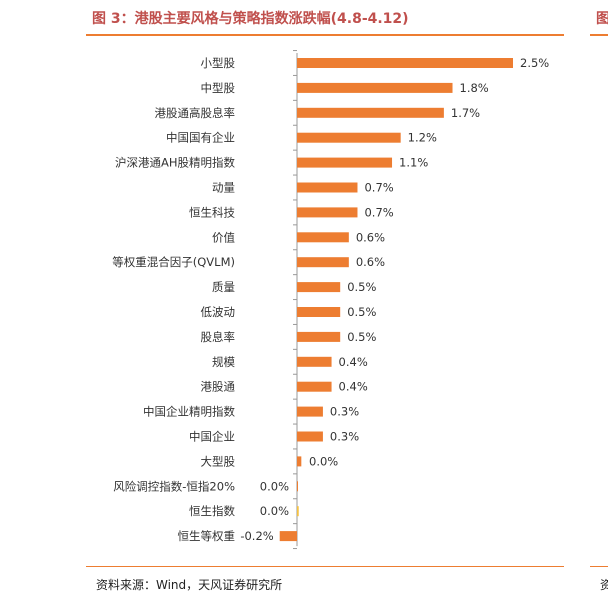 This screenshot has width=608, height=603. I want to click on category-label: 恒生等权重, so click(207, 536).